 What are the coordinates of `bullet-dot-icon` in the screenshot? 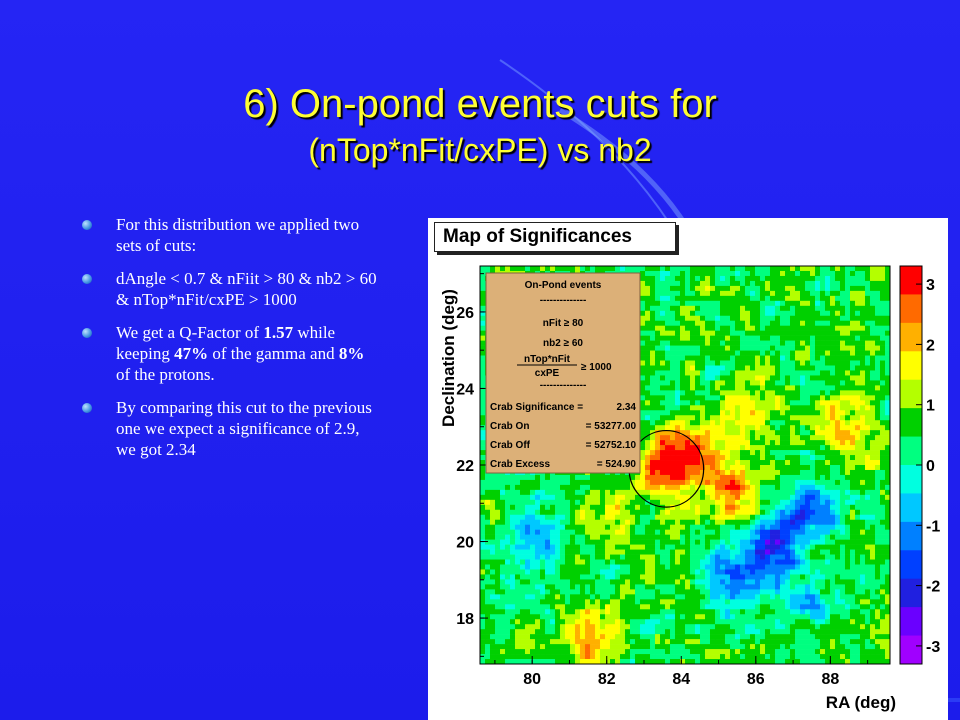 It's located at (87, 279).